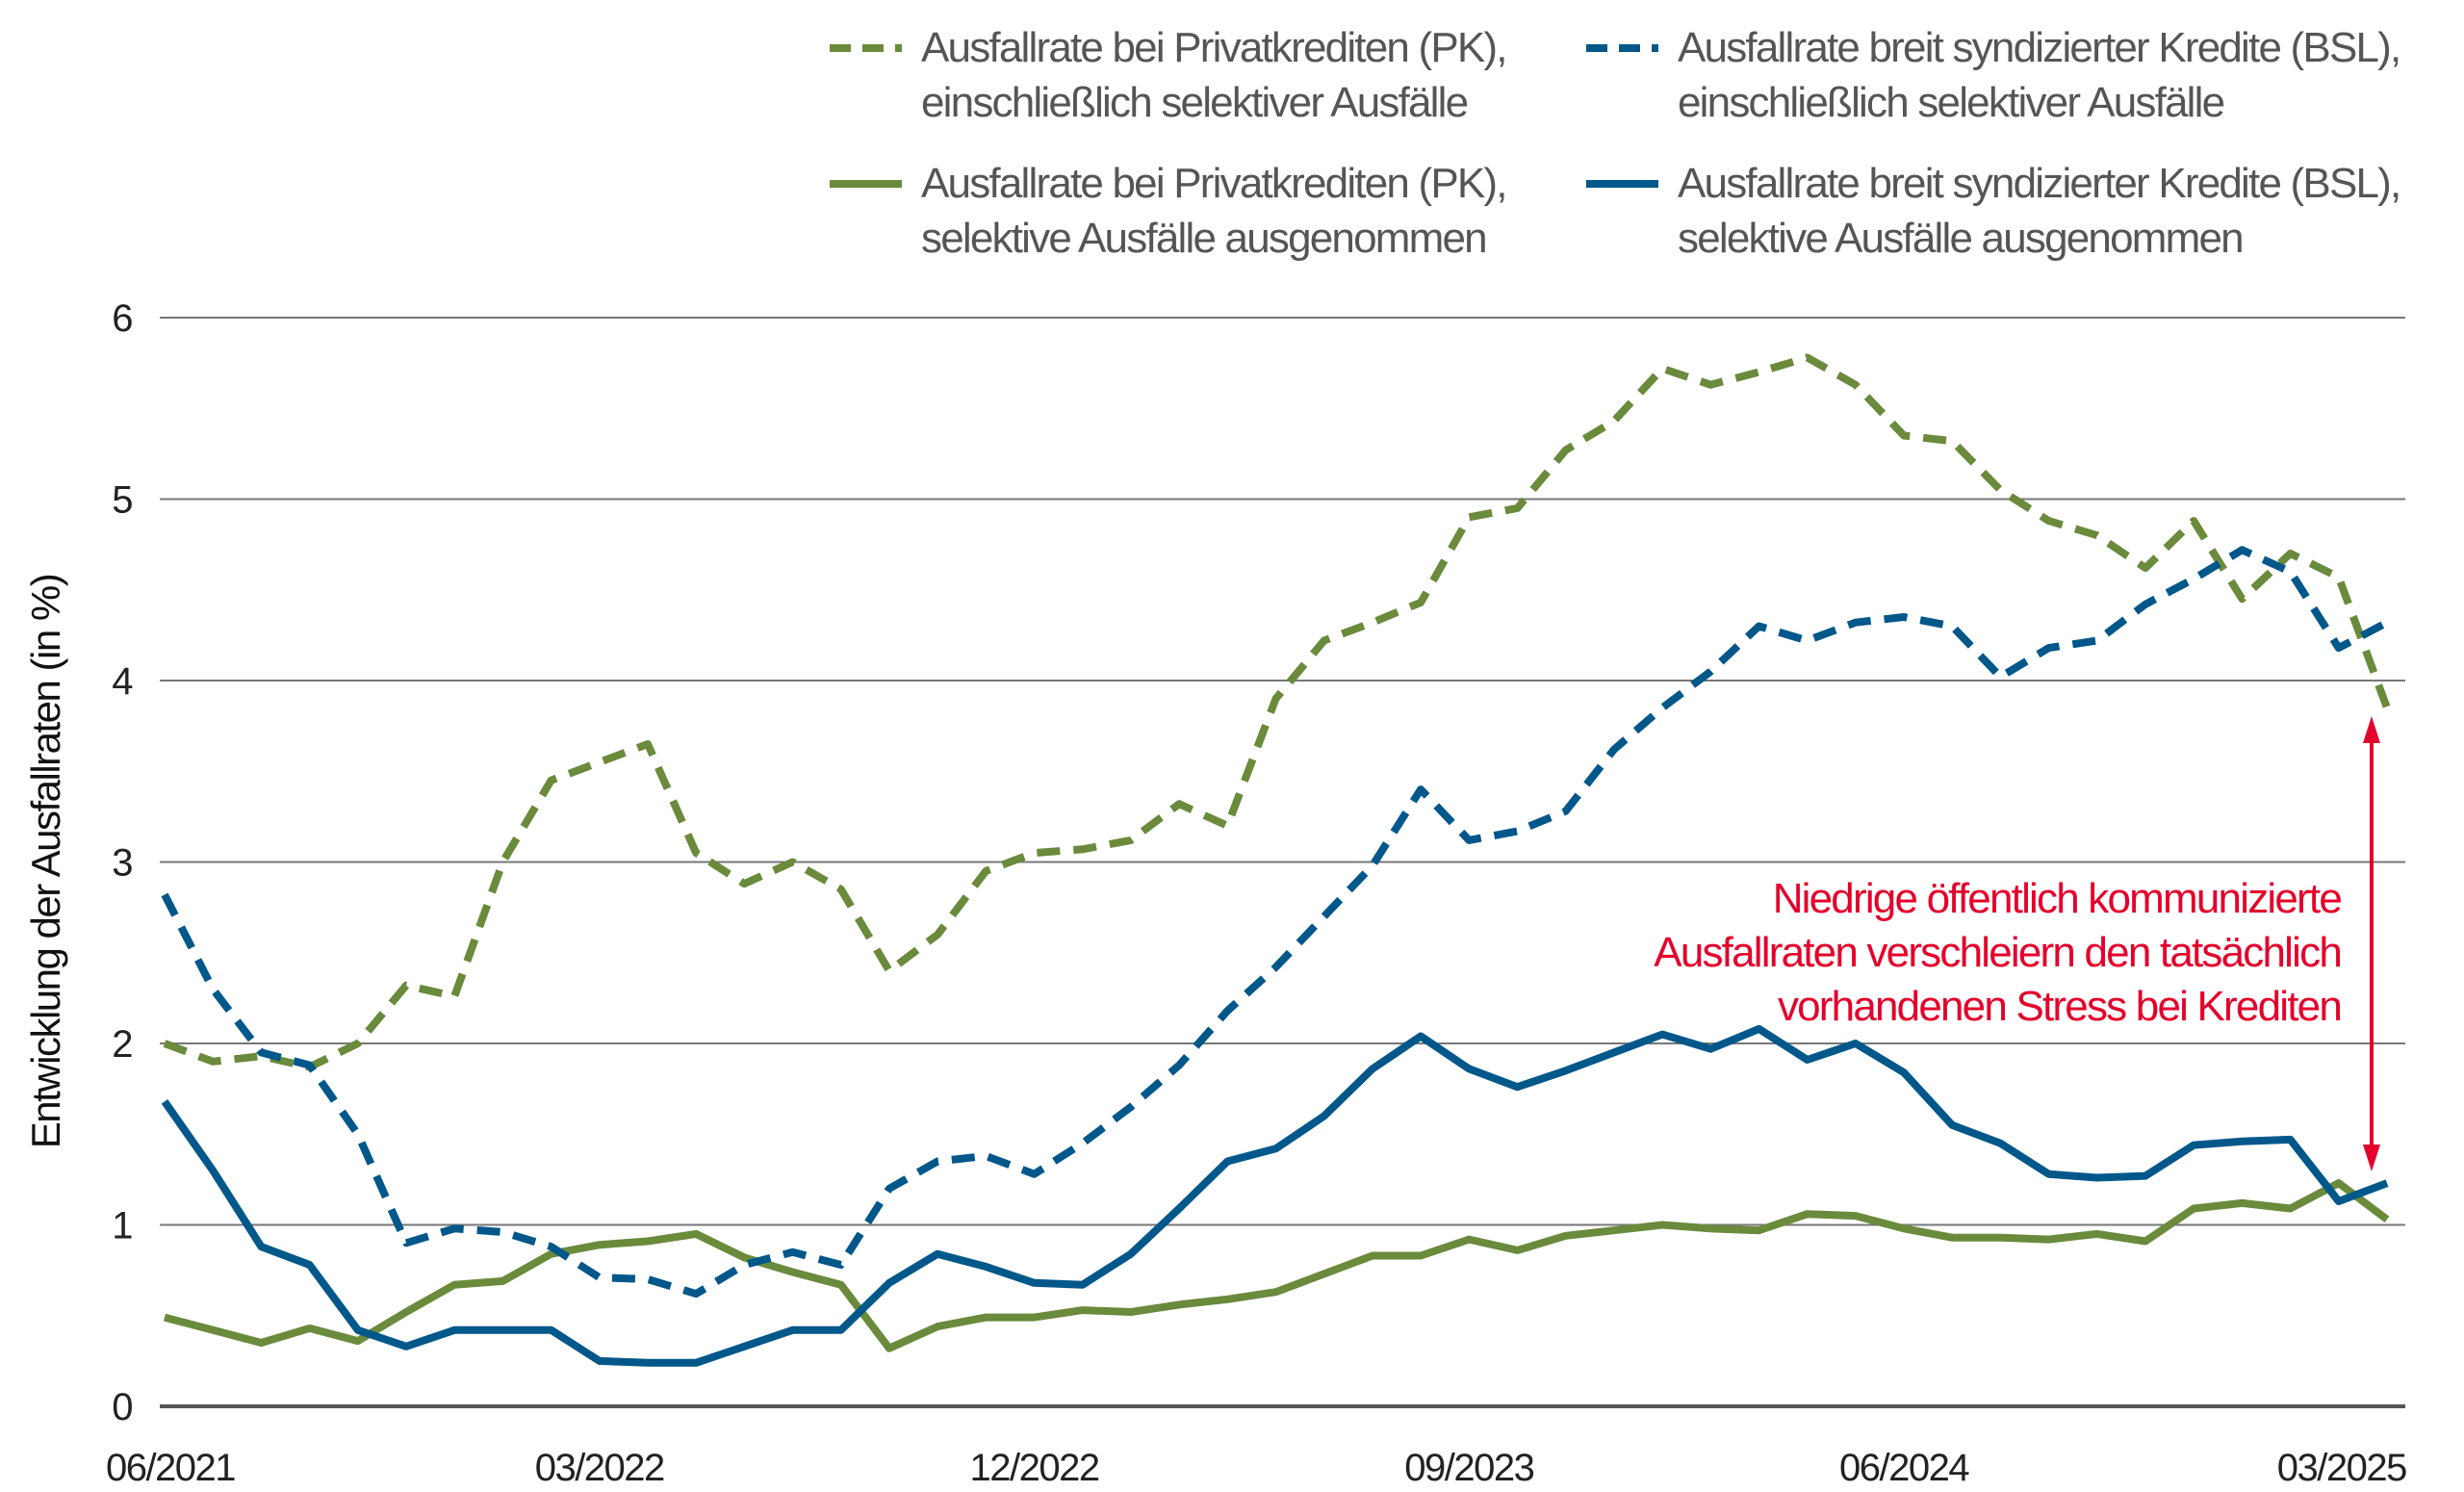 This screenshot has height=1492, width=2464. Describe the element at coordinates (1468, 1468) in the screenshot. I see `x-tick-label: 09/2023` at that location.